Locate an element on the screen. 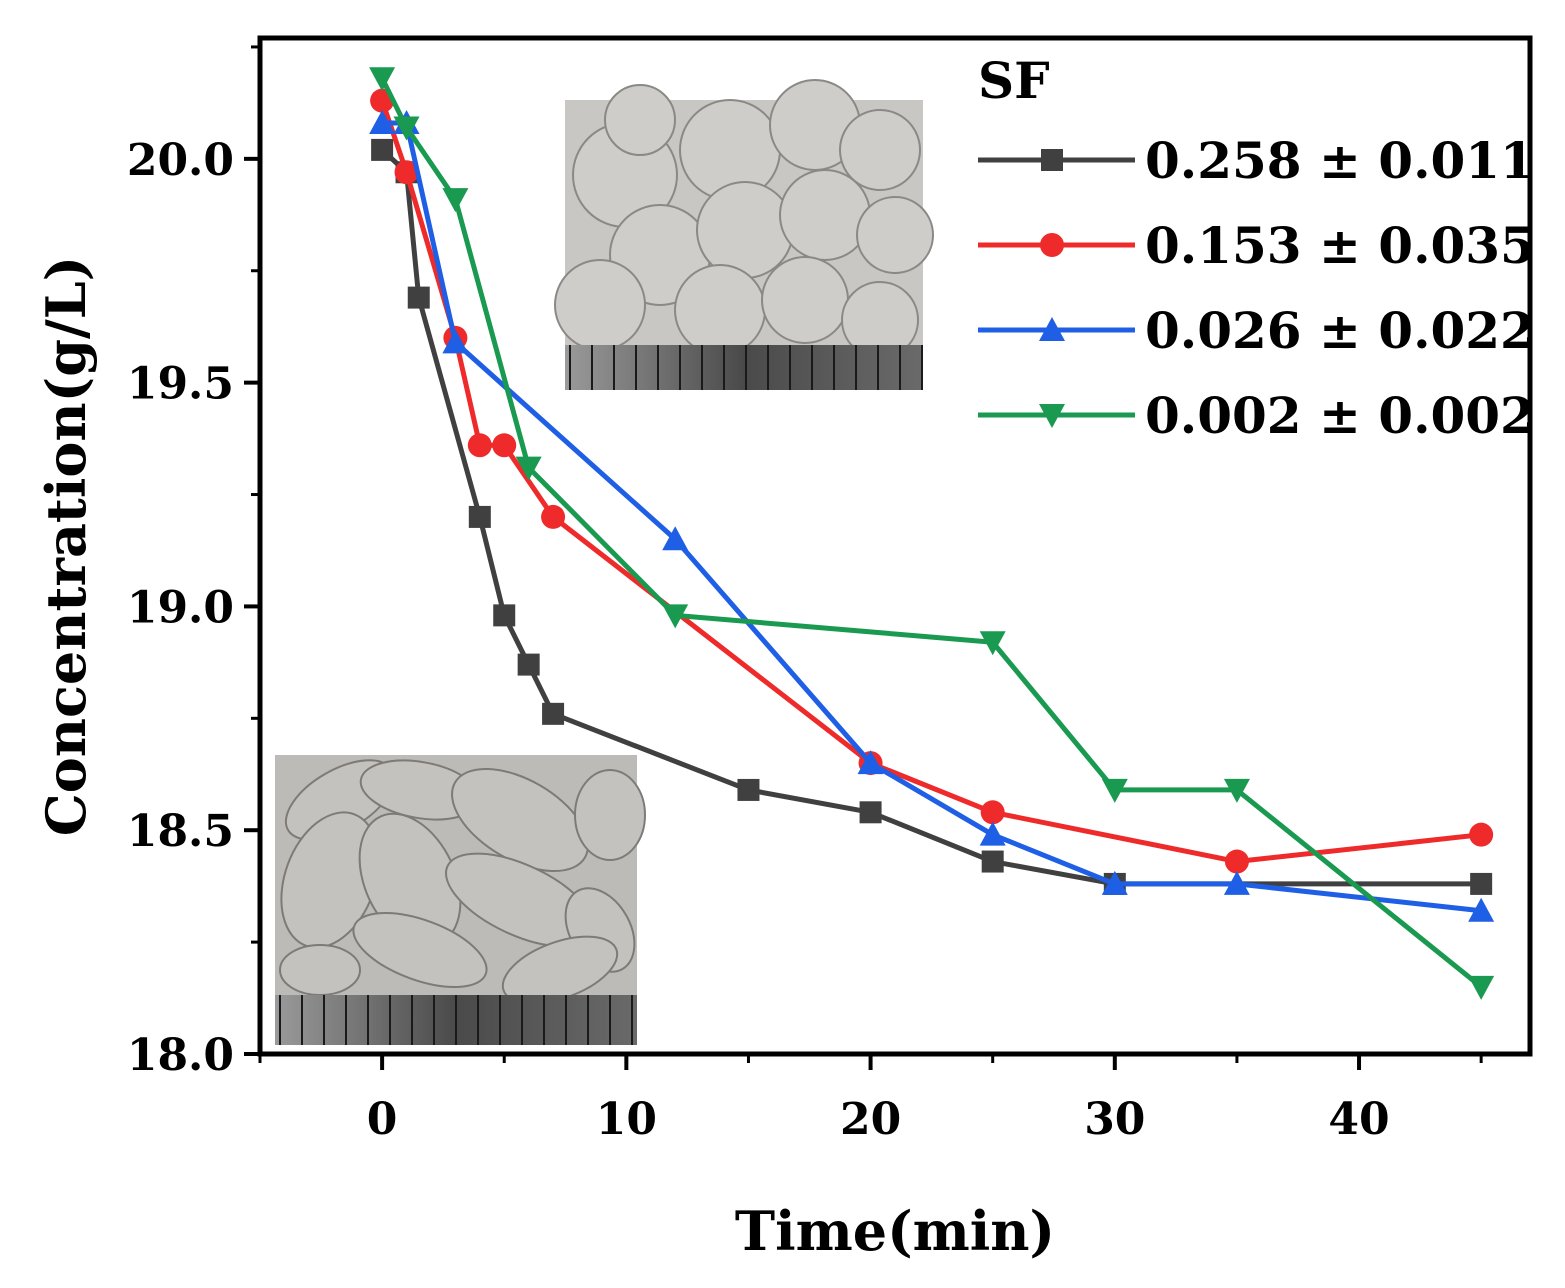  legend-item: 0.026 ± 0.022 is located at coordinates (1256, 330).